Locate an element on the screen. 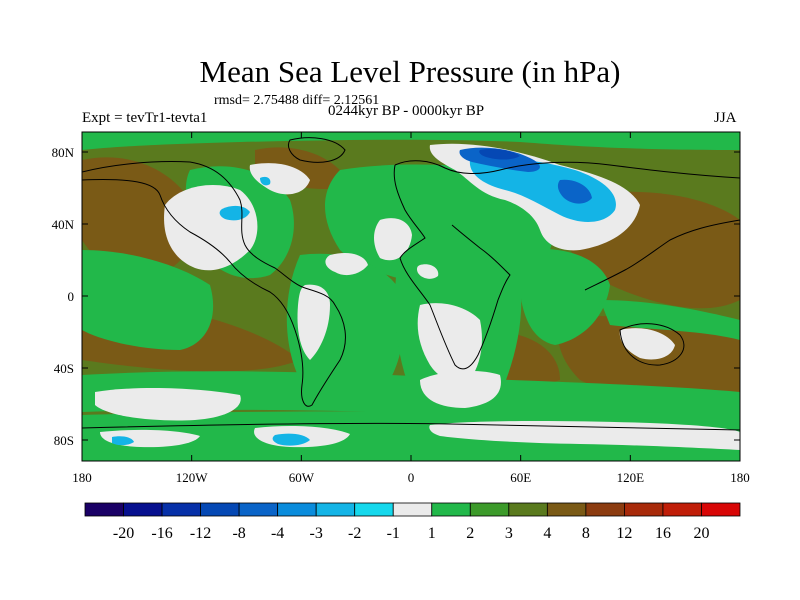  colorbar-label: -16 is located at coordinates (161, 533).